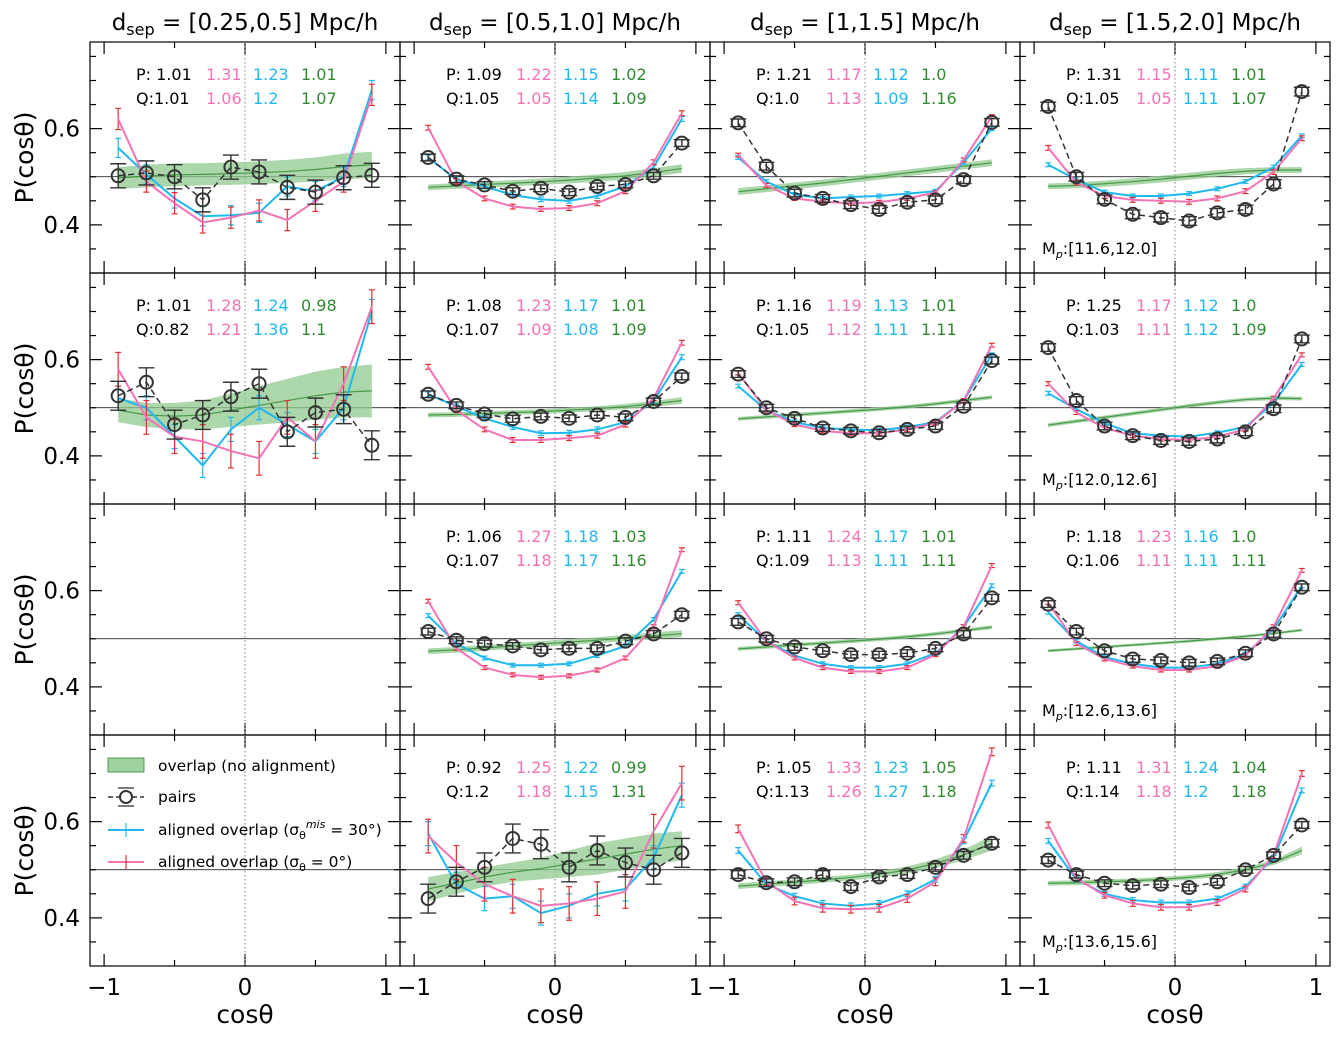 The height and width of the screenshot is (1038, 1339). I want to click on p-value-label: 1.22, so click(534, 74).